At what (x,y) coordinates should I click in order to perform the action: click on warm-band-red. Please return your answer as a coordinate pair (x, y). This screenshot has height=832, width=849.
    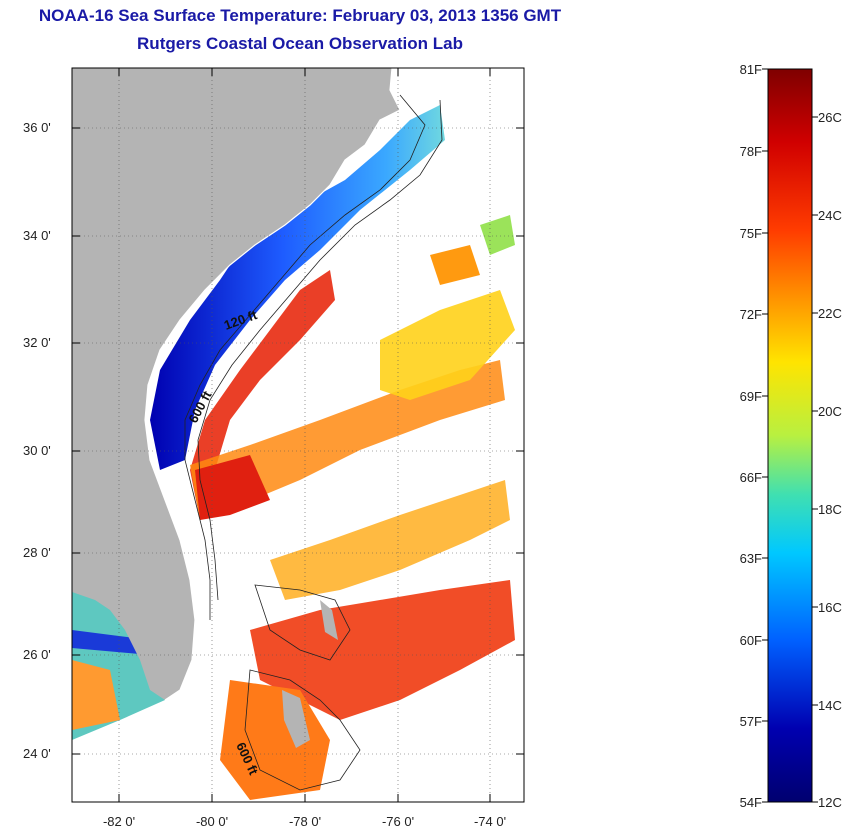
    Looking at the image, I should click on (232, 487).